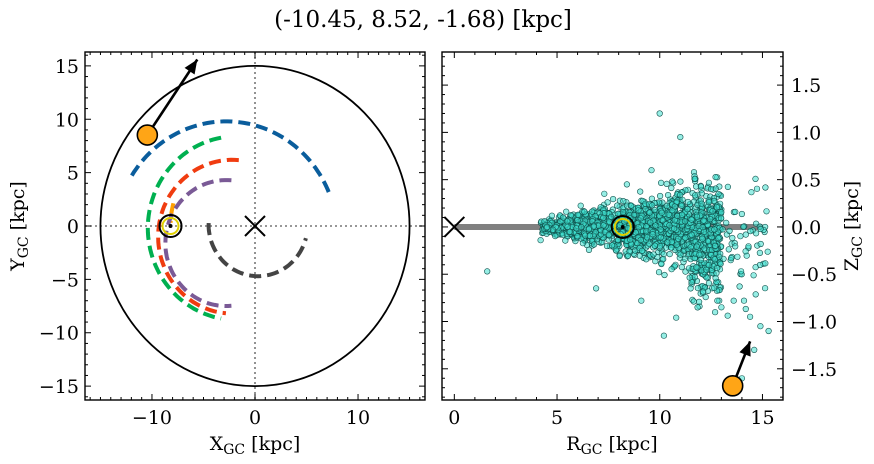 The height and width of the screenshot is (464, 874). What do you see at coordinates (255, 445) in the screenshot?
I see `xy-xlabel: XGC [kpc]` at bounding box center [255, 445].